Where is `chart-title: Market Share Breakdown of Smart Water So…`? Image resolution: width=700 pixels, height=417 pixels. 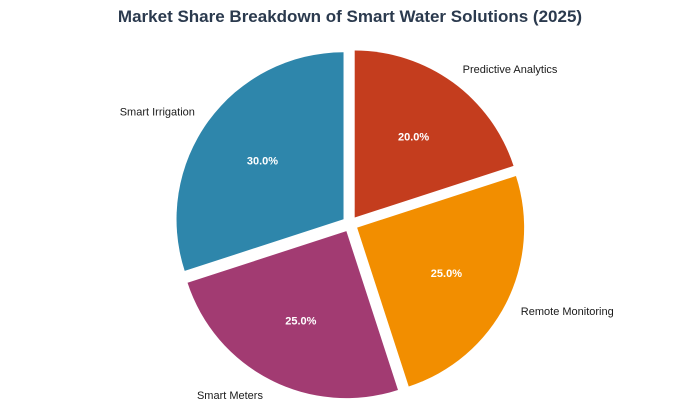
chart-title: Market Share Breakdown of Smart Water So… is located at coordinates (350, 16).